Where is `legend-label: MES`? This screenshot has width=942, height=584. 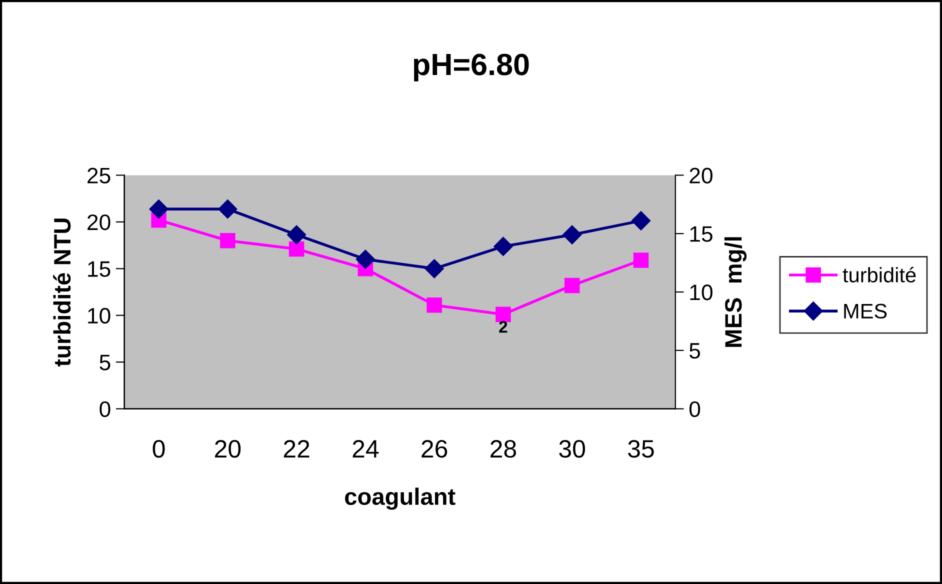
legend-label: MES is located at coordinates (865, 311).